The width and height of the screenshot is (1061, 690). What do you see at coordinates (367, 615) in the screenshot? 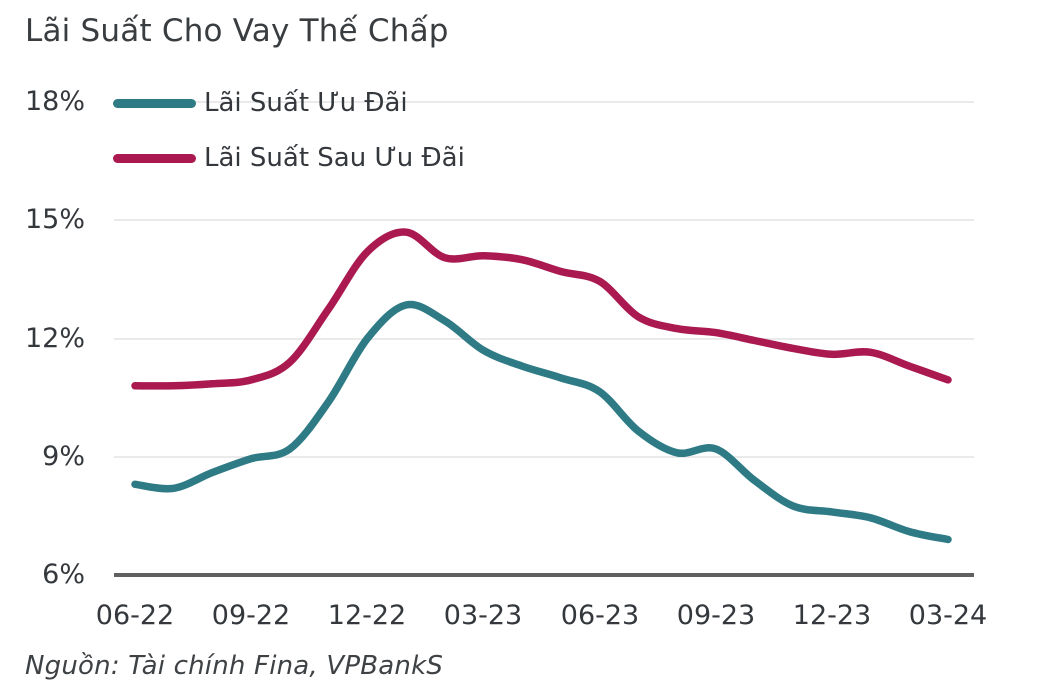
I see `x-tick-label: 12-22` at bounding box center [367, 615].